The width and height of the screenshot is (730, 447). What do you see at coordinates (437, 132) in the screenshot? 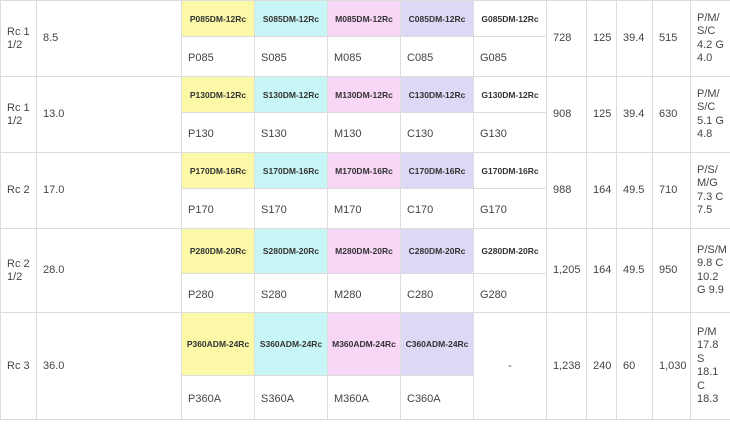
I see `model-cell: C130` at bounding box center [437, 132].